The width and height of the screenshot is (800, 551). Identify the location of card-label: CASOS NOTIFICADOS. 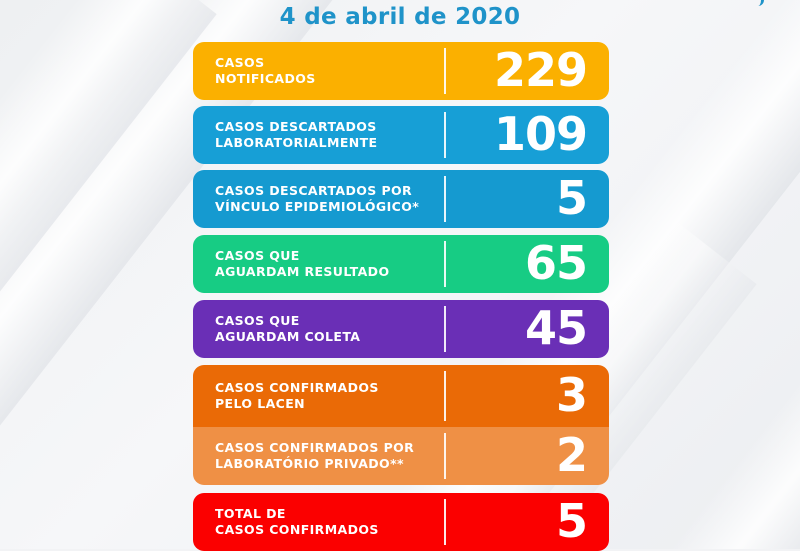
(265, 70).